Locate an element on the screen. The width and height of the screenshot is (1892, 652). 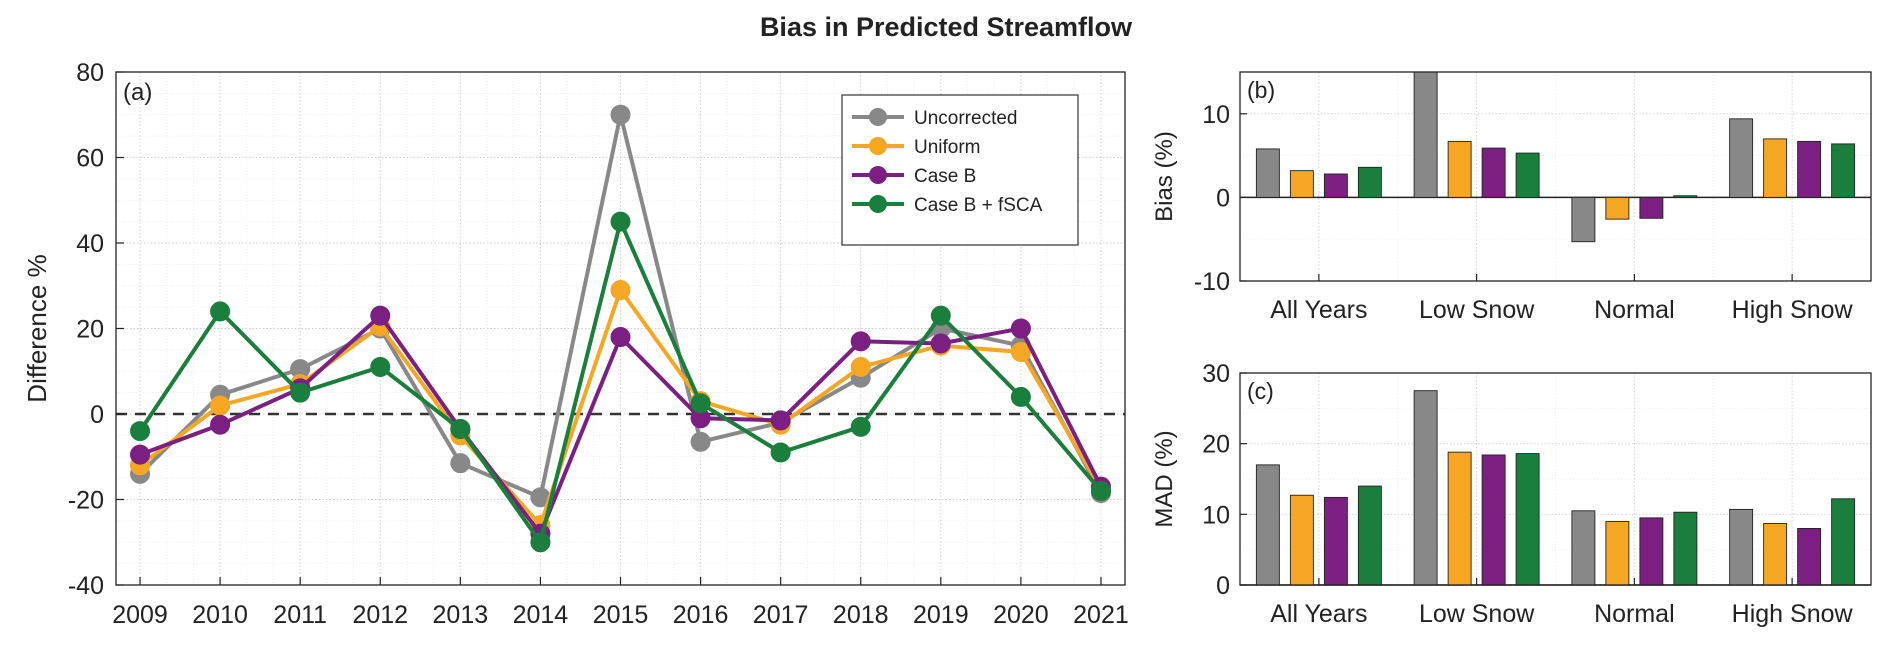
y-tick-label: 10 is located at coordinates (1216, 515).